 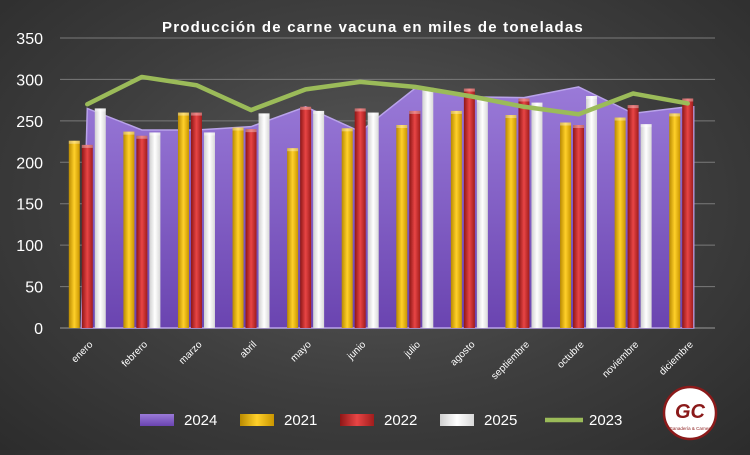 What do you see at coordinates (29, 122) in the screenshot?
I see `y-tick-label: 250` at bounding box center [29, 122].